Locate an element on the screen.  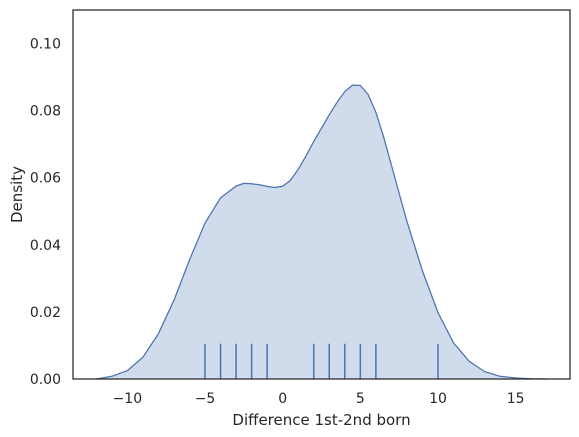
y-axis-label: Density is located at coordinates (17, 194).